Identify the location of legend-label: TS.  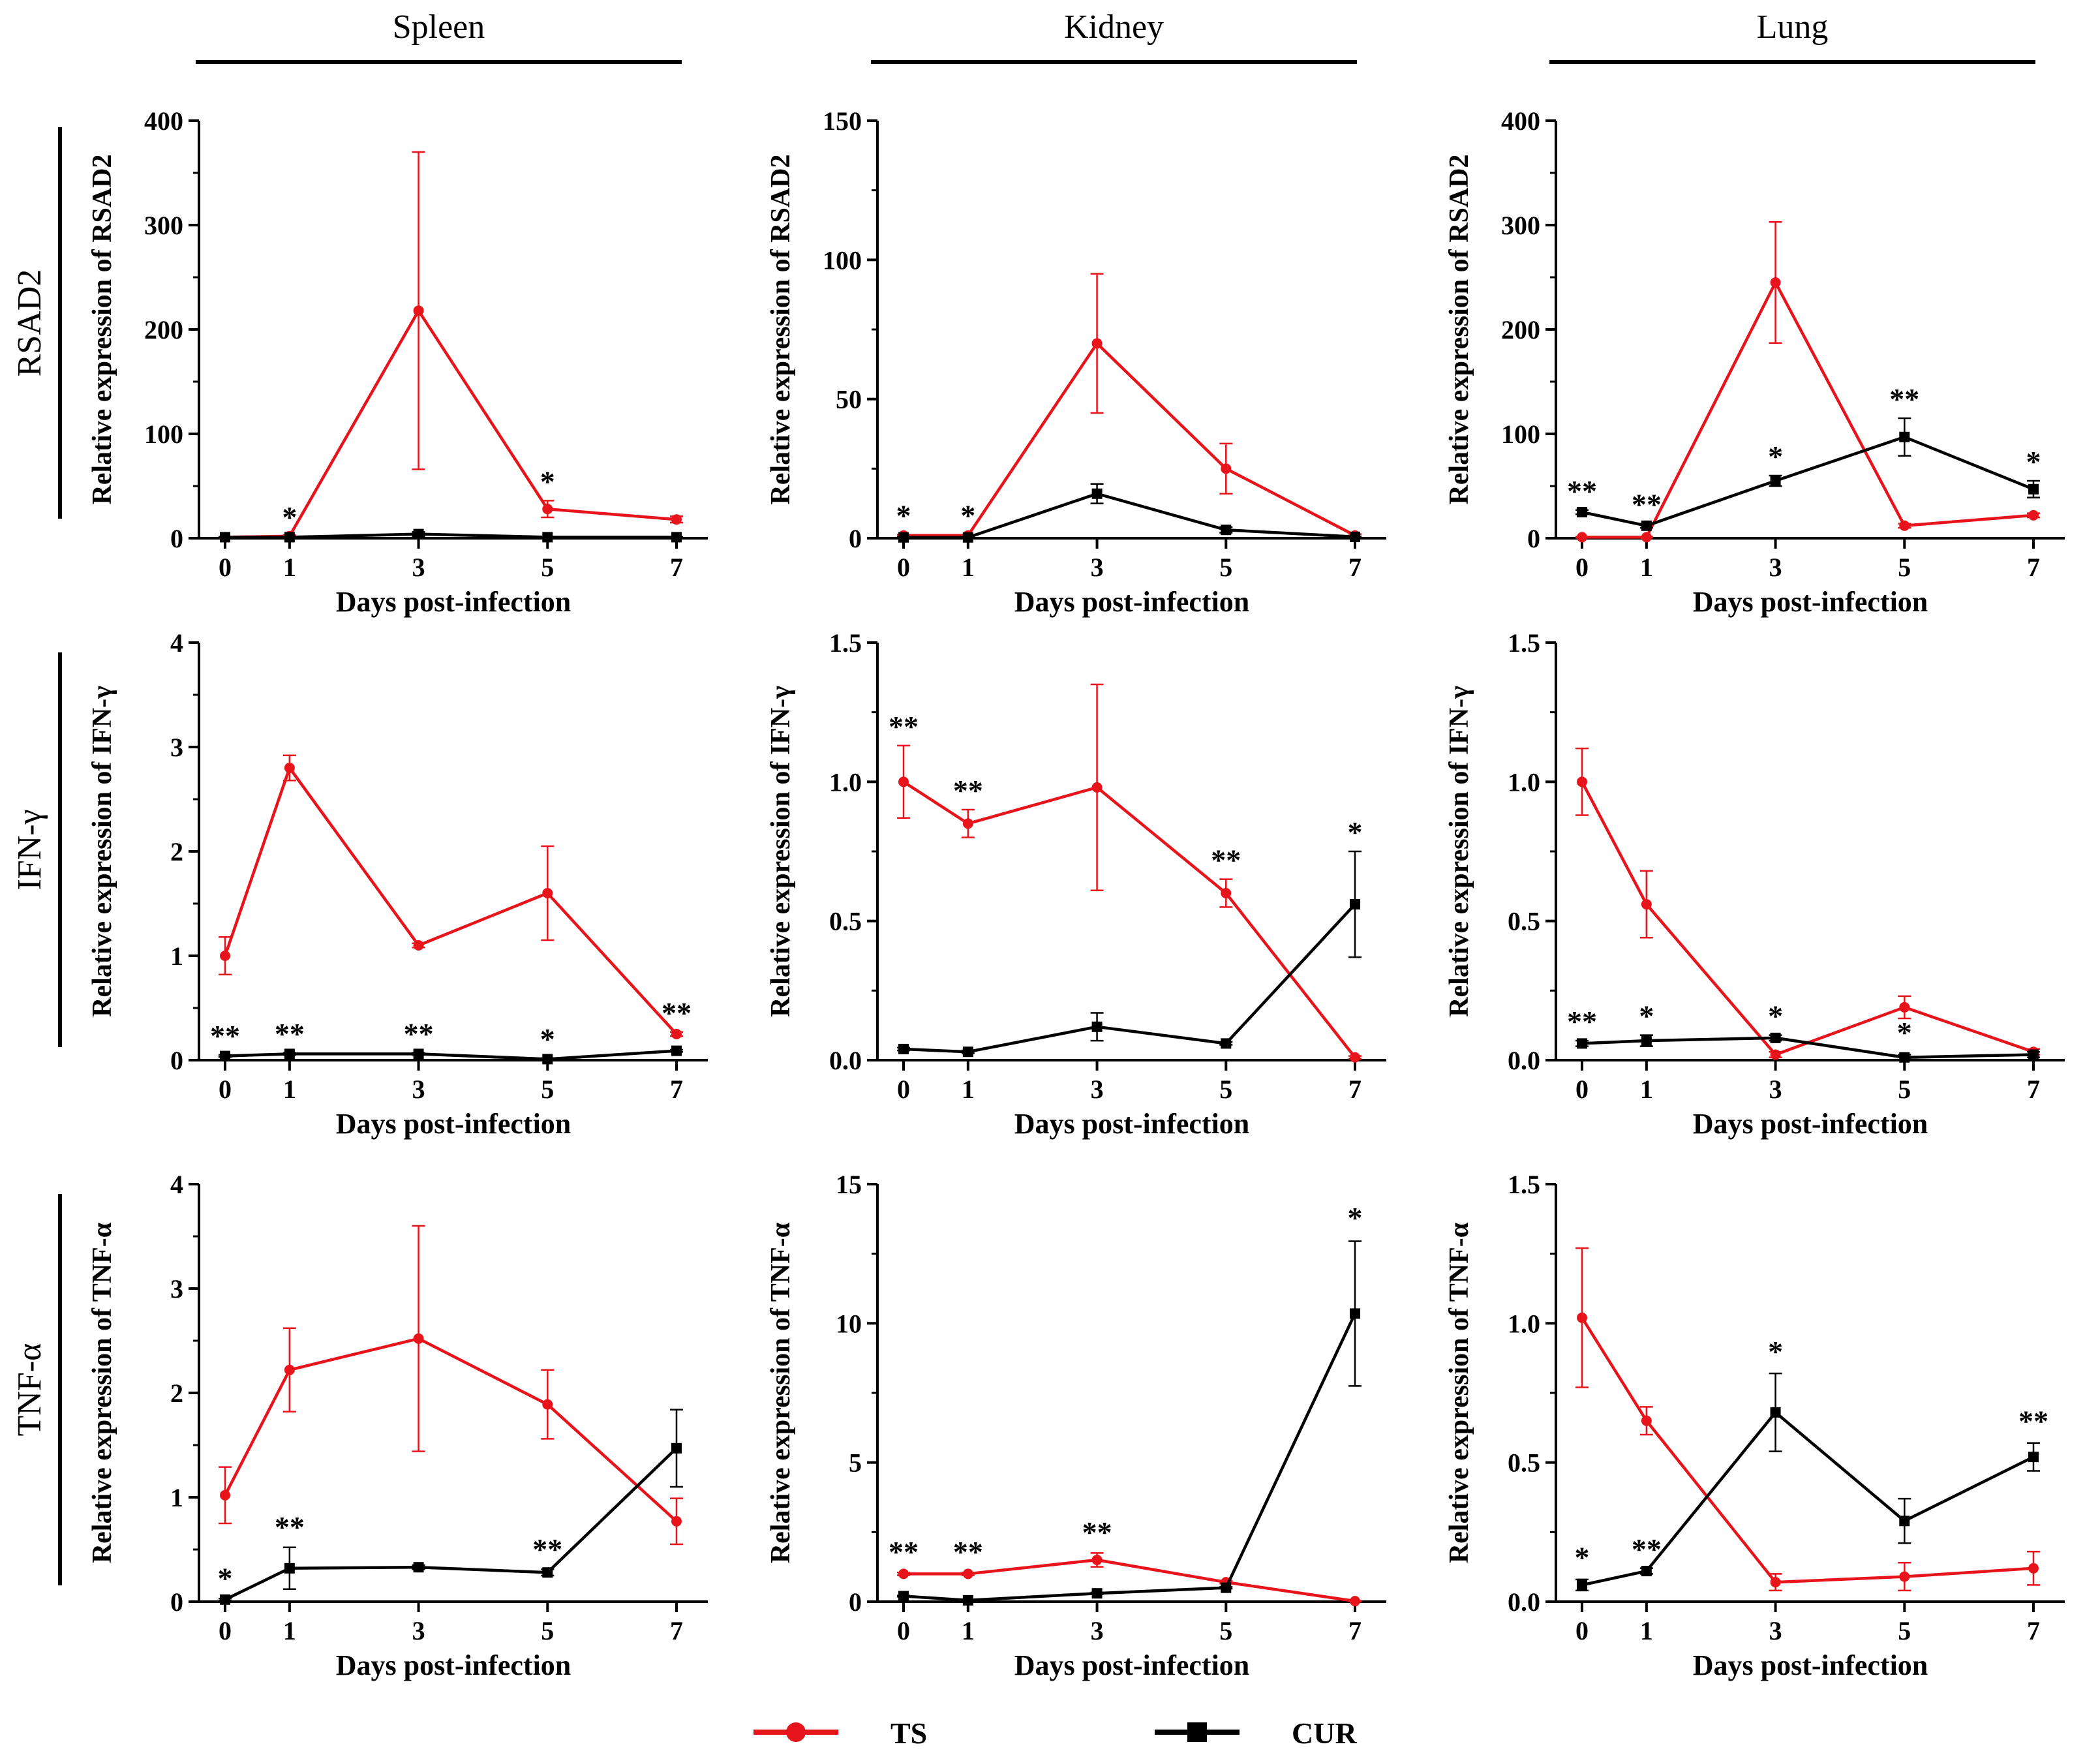
(908, 1733).